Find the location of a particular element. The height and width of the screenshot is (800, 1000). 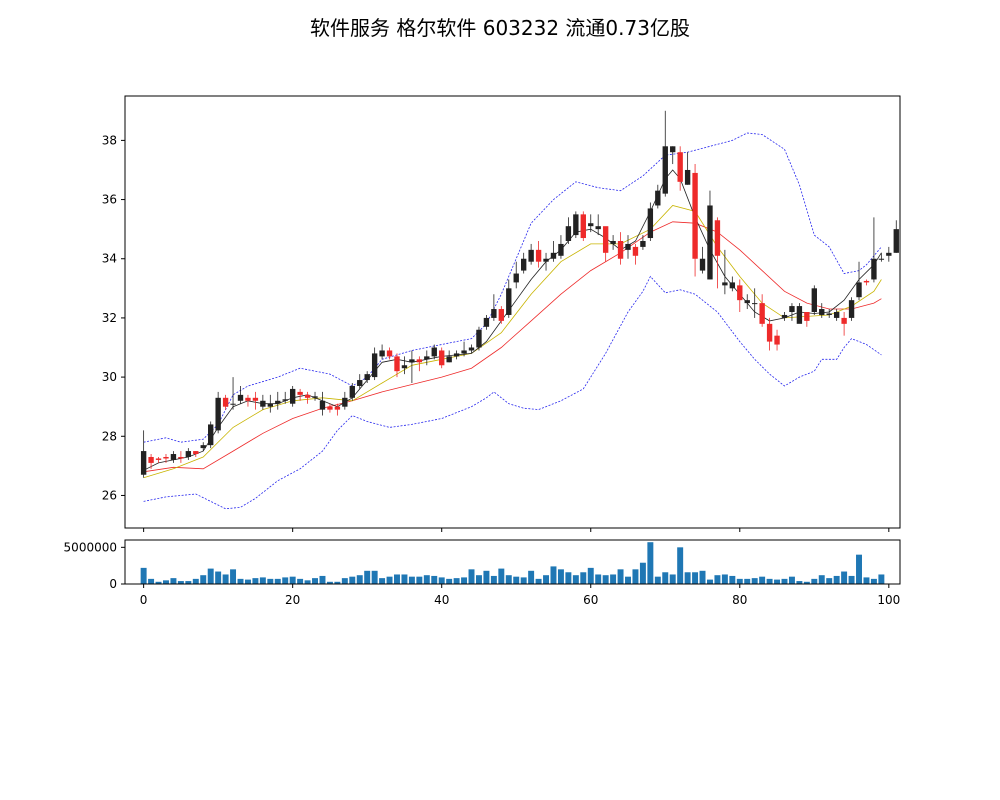

x-tick-label: 20 is located at coordinates (292, 600).